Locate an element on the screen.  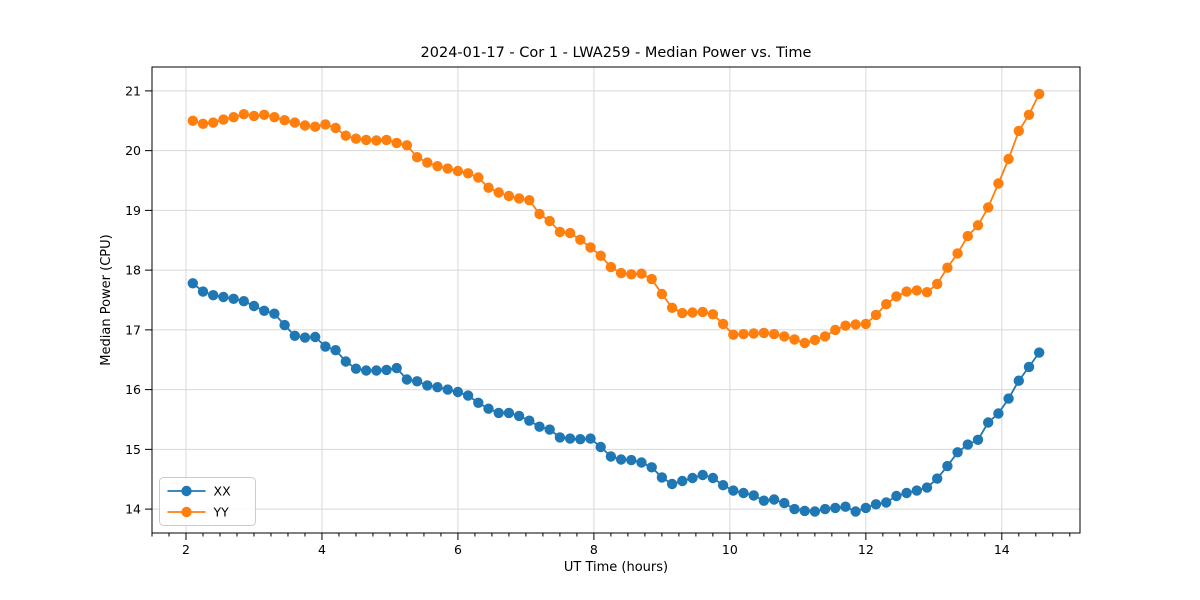
x-tick-label: 4 is located at coordinates (322, 549).